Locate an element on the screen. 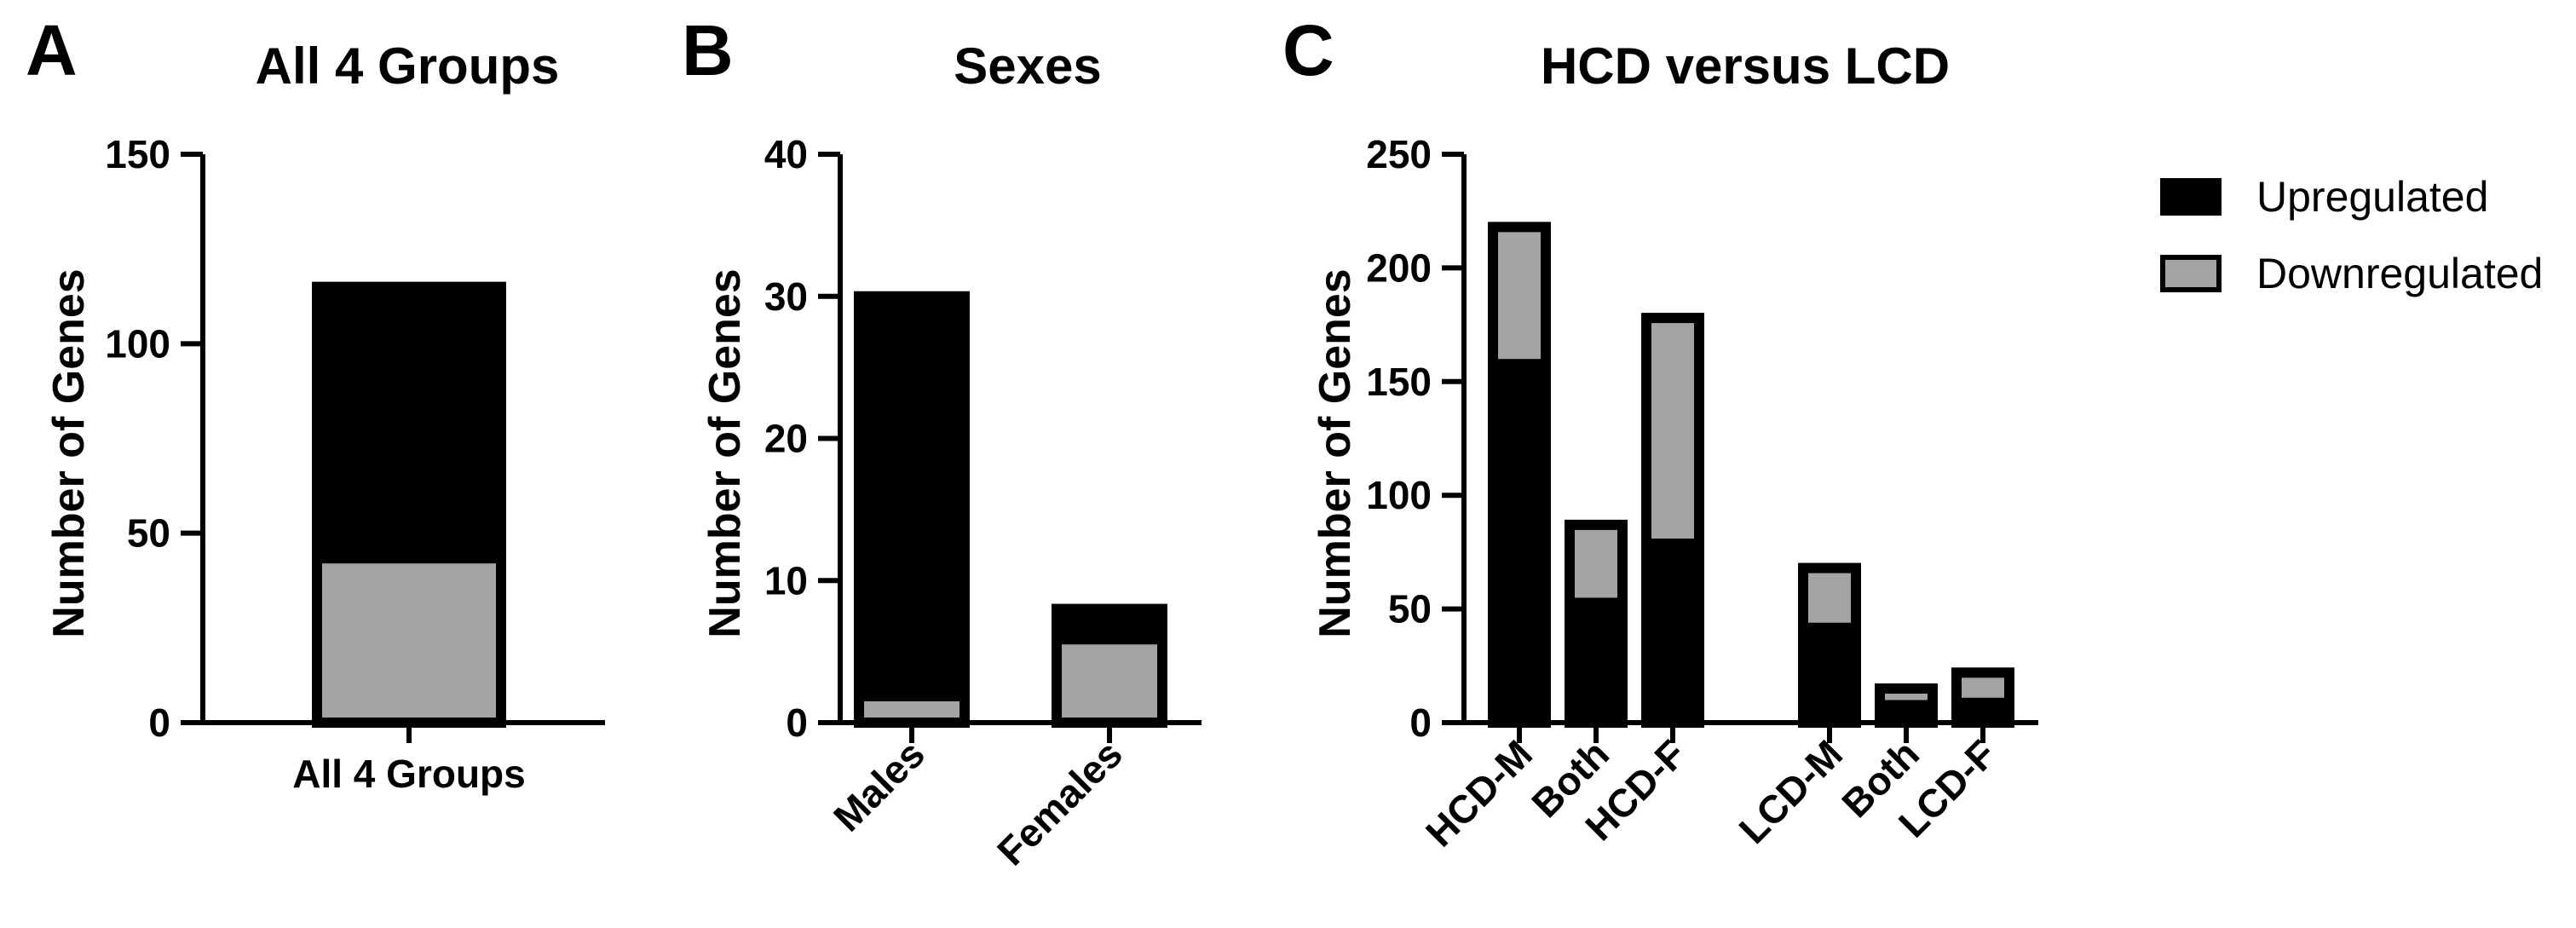 Image resolution: width=2576 pixels, height=928 pixels. panel-b-letter: B is located at coordinates (708, 50).